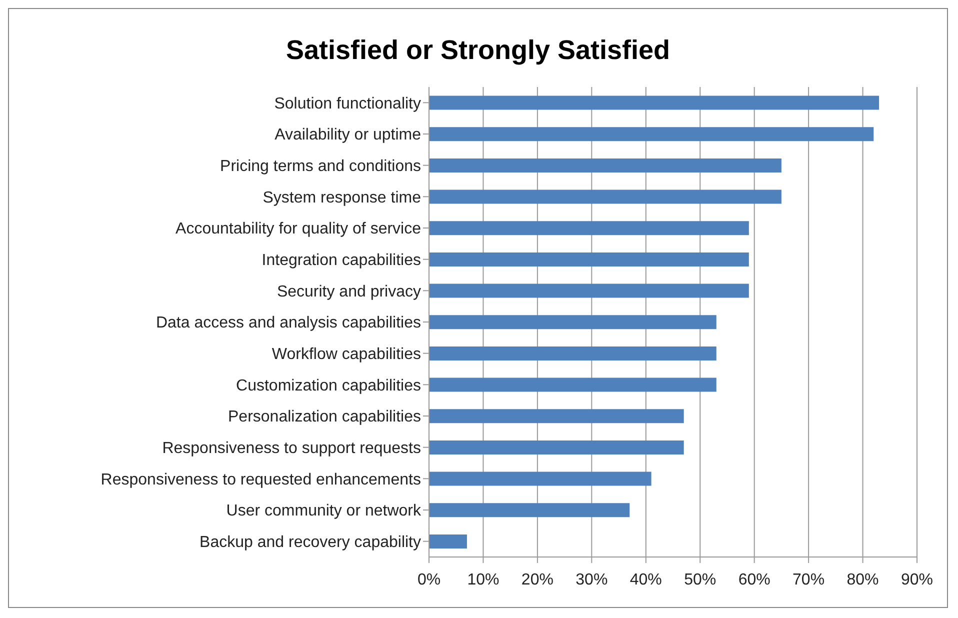 This screenshot has height=618, width=958. What do you see at coordinates (862, 579) in the screenshot?
I see `x-tick-label: 80%` at bounding box center [862, 579].